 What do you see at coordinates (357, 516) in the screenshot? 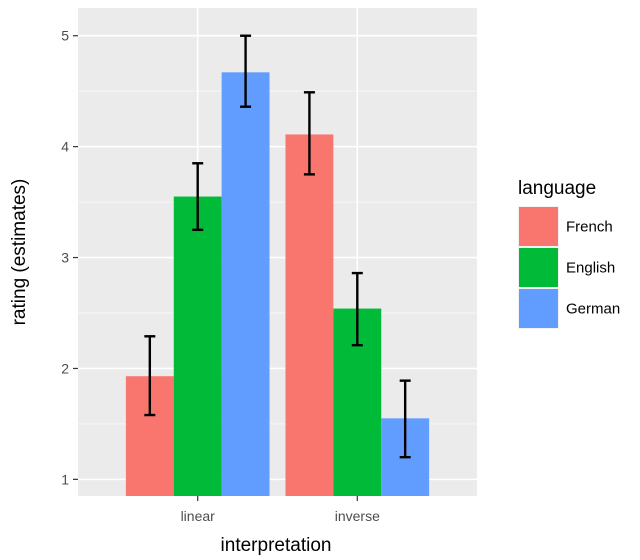
I see `x-tick-label: inverse` at bounding box center [357, 516].